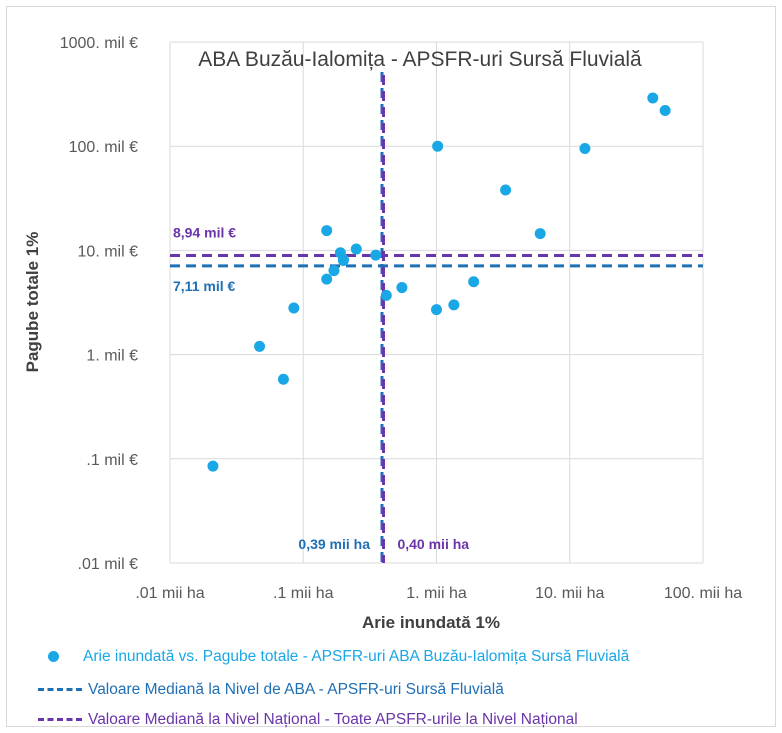 The width and height of the screenshot is (782, 733). Describe the element at coordinates (204, 232) in the screenshot. I see `median-national-y-label: 8,94 mil €` at that location.